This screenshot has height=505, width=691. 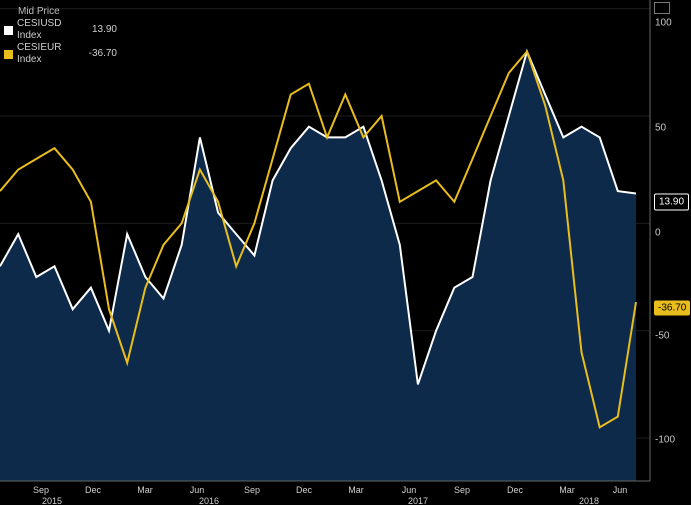 What do you see at coordinates (104, 29) in the screenshot?
I see `legend-usd-value: 13.90` at bounding box center [104, 29].